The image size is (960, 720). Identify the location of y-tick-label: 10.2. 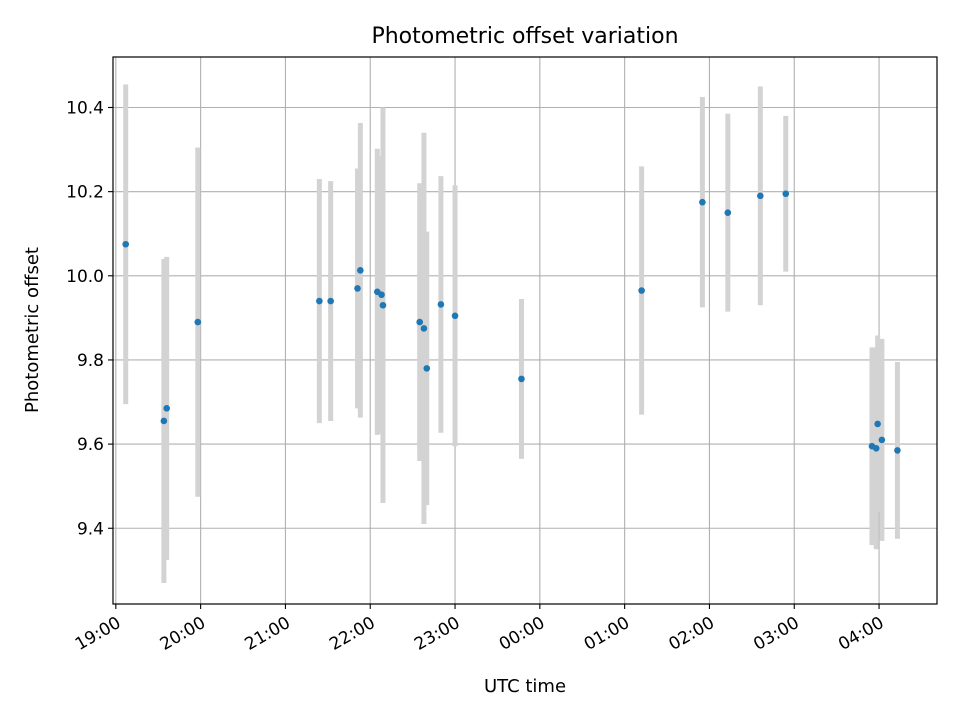
(85, 193).